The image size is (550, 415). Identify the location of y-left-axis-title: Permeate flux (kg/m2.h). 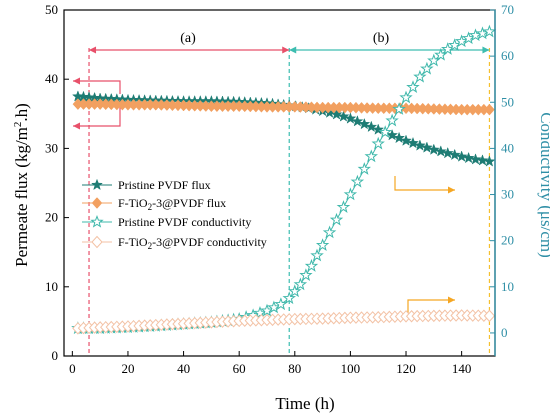
(21, 185).